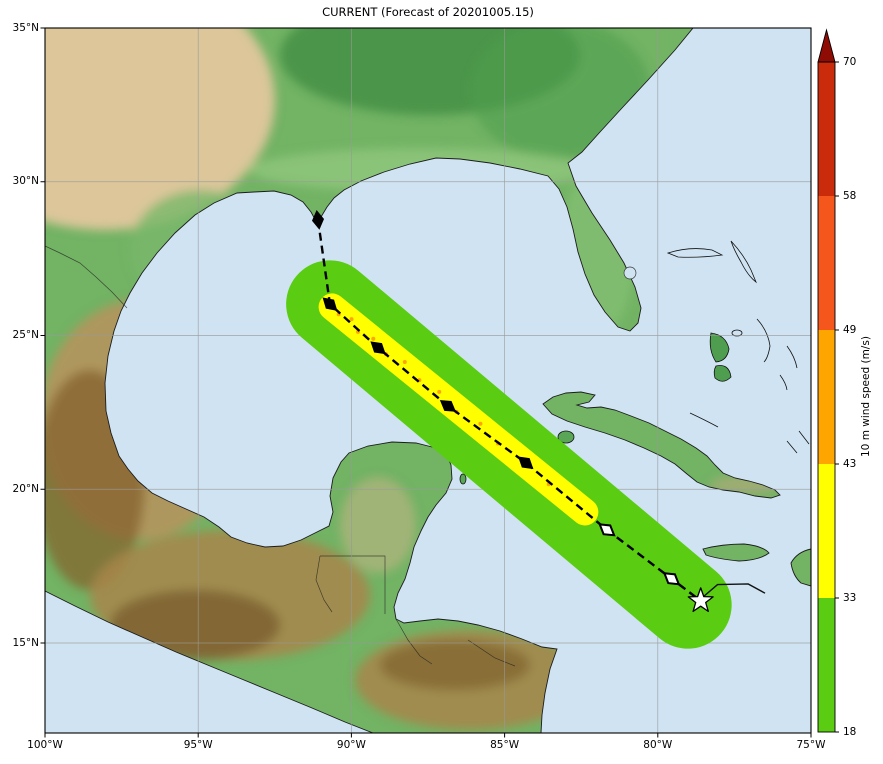 This screenshot has width=883, height=764. Describe the element at coordinates (25, 488) in the screenshot. I see `y-tick-label: 20°N` at that location.